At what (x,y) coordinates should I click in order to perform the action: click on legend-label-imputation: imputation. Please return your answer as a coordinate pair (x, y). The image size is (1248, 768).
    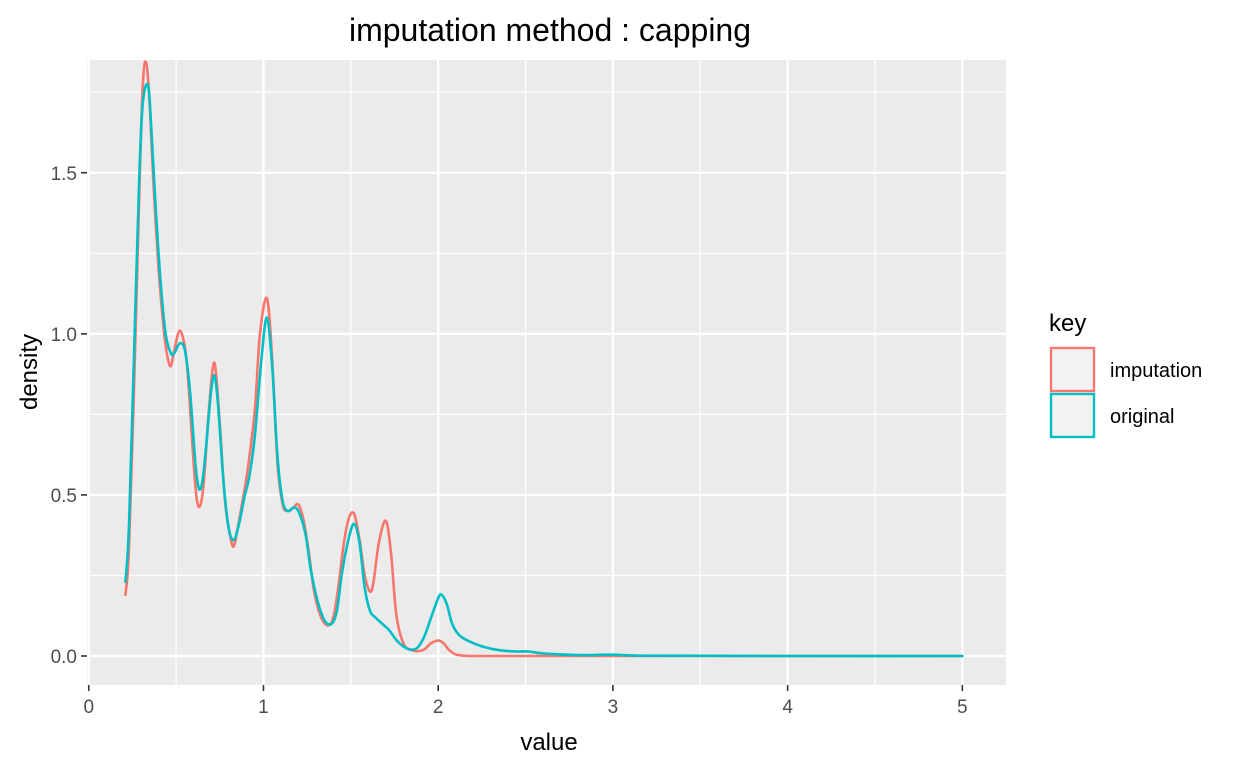
    Looking at the image, I should click on (1156, 371).